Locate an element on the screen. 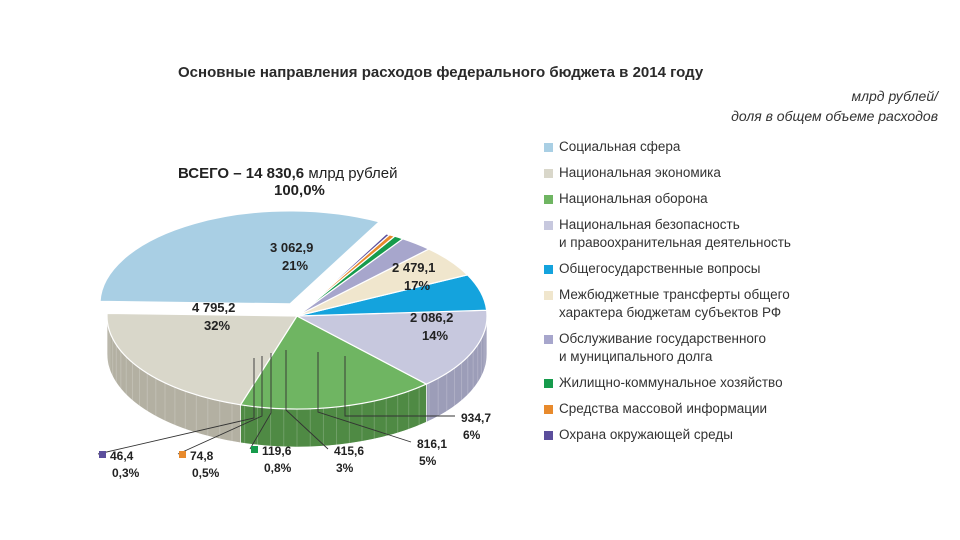  pie-side-stripes is located at coordinates (297, 383).